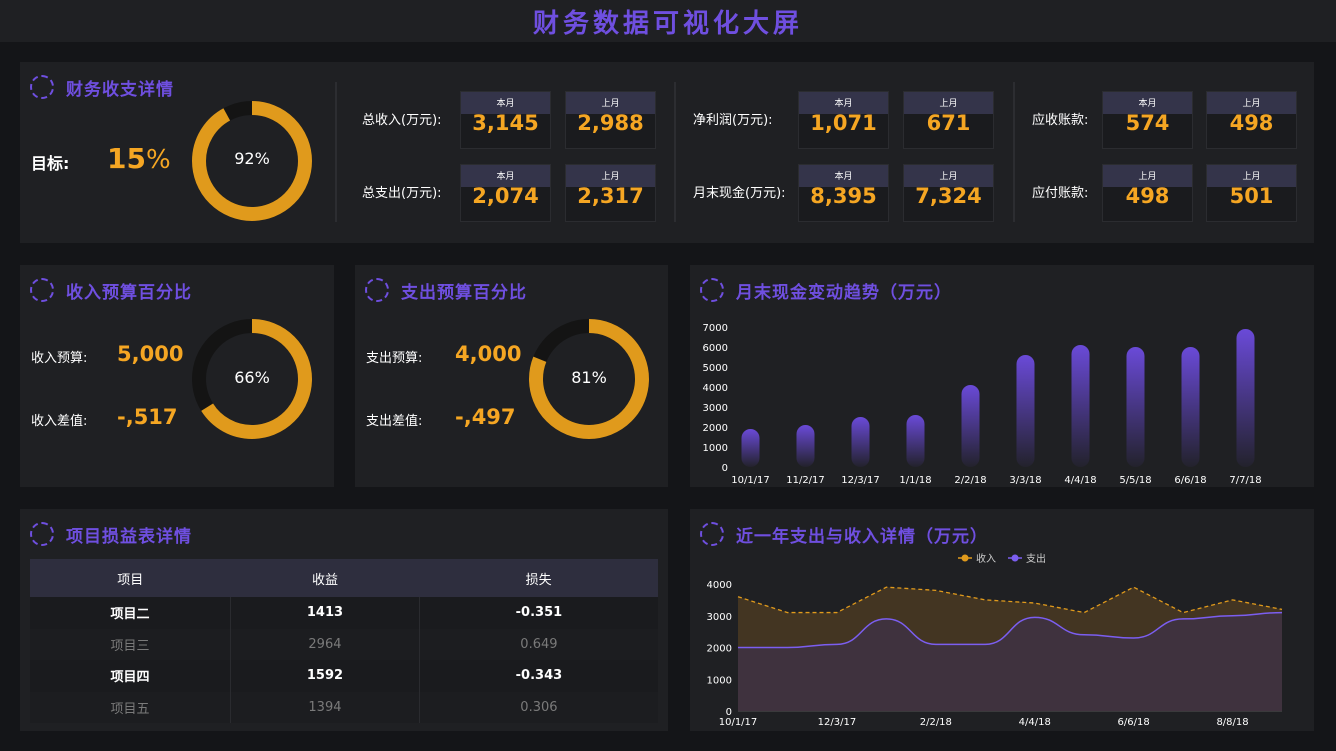 The width and height of the screenshot is (1336, 751). What do you see at coordinates (129, 536) in the screenshot?
I see `panel-title: 项目损益表详情` at bounding box center [129, 536].